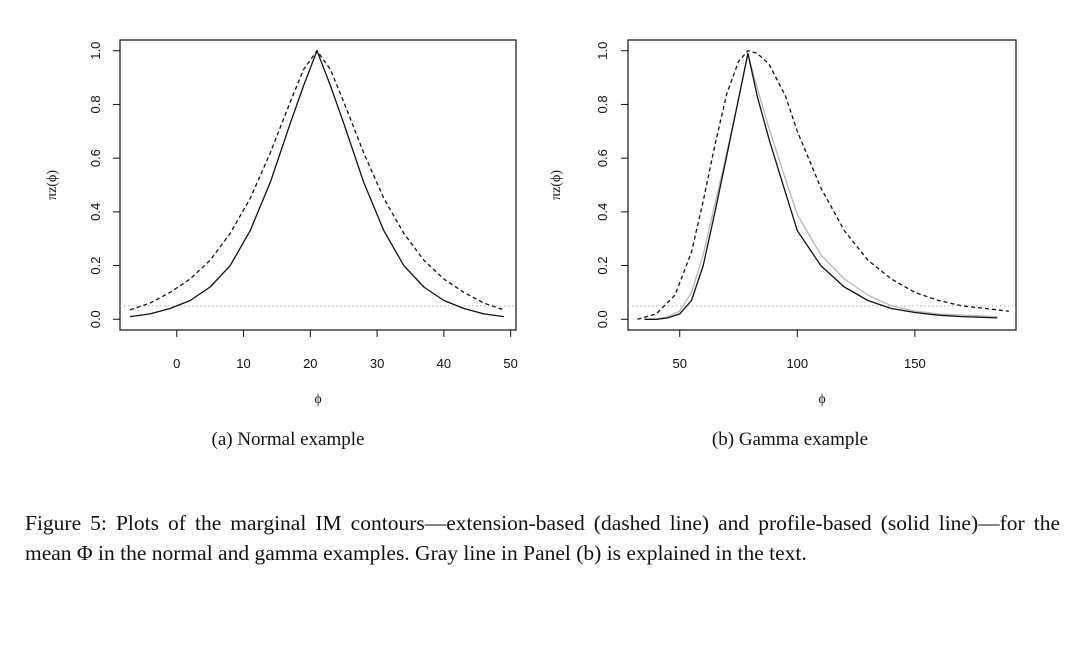  I want to click on subcaption-normal: (a) Normal example, so click(288, 439).